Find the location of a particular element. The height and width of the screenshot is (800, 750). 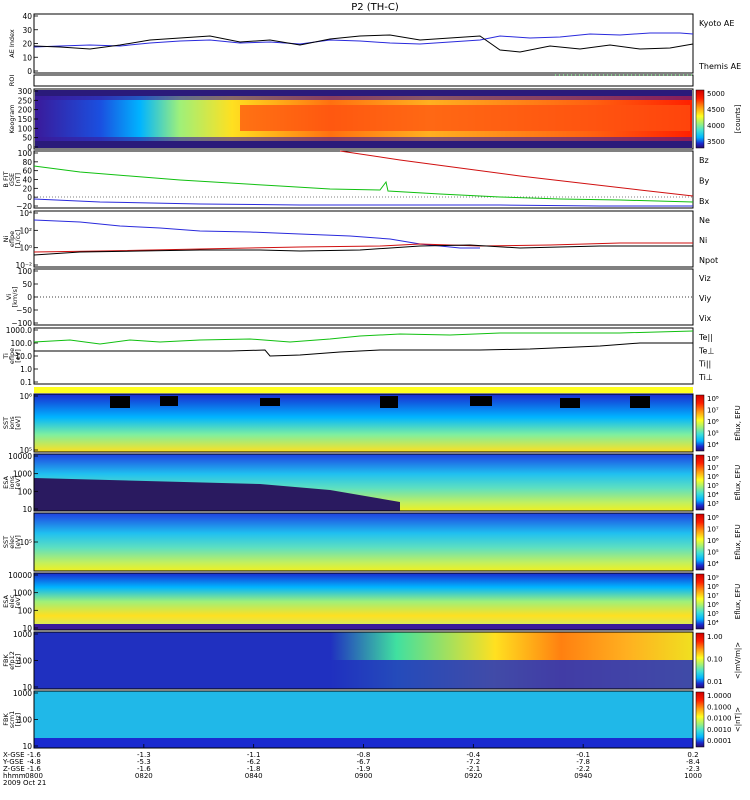

xaxis-z-3: -1.9 is located at coordinates (364, 769).